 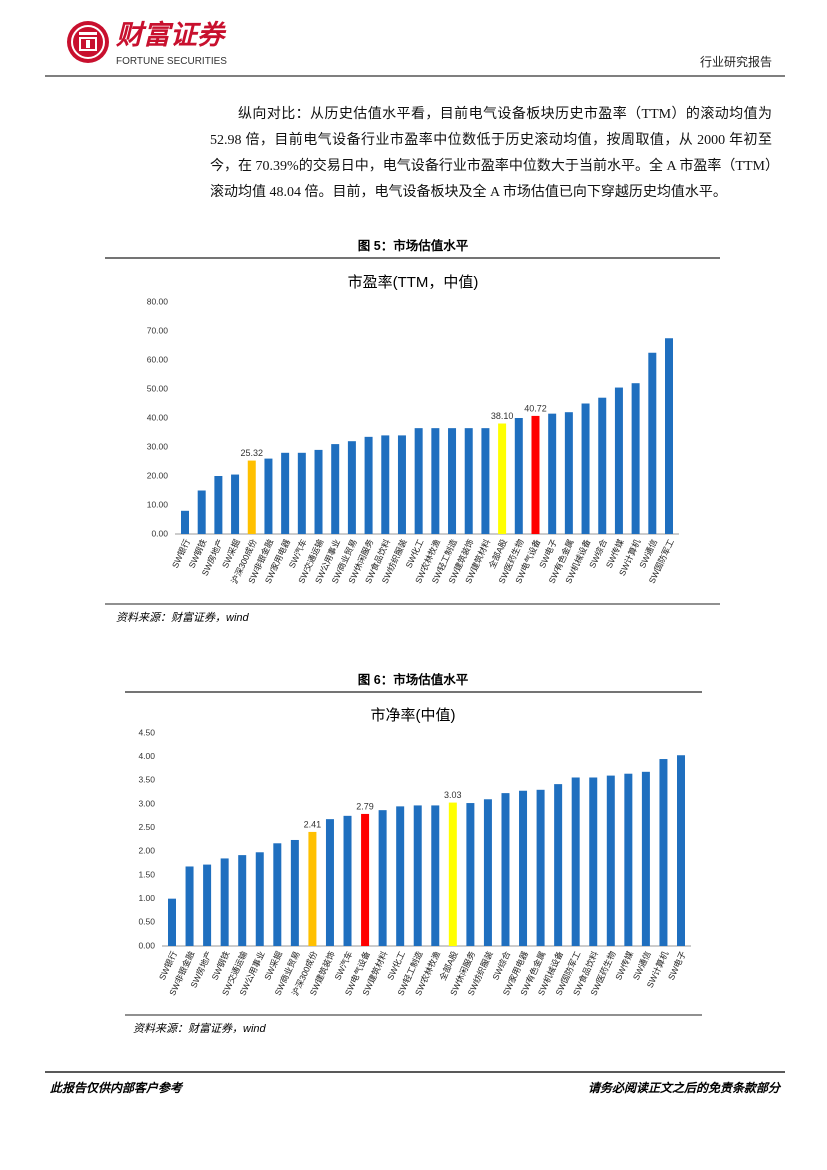 I want to click on value-label: 2.79, so click(x=365, y=806).